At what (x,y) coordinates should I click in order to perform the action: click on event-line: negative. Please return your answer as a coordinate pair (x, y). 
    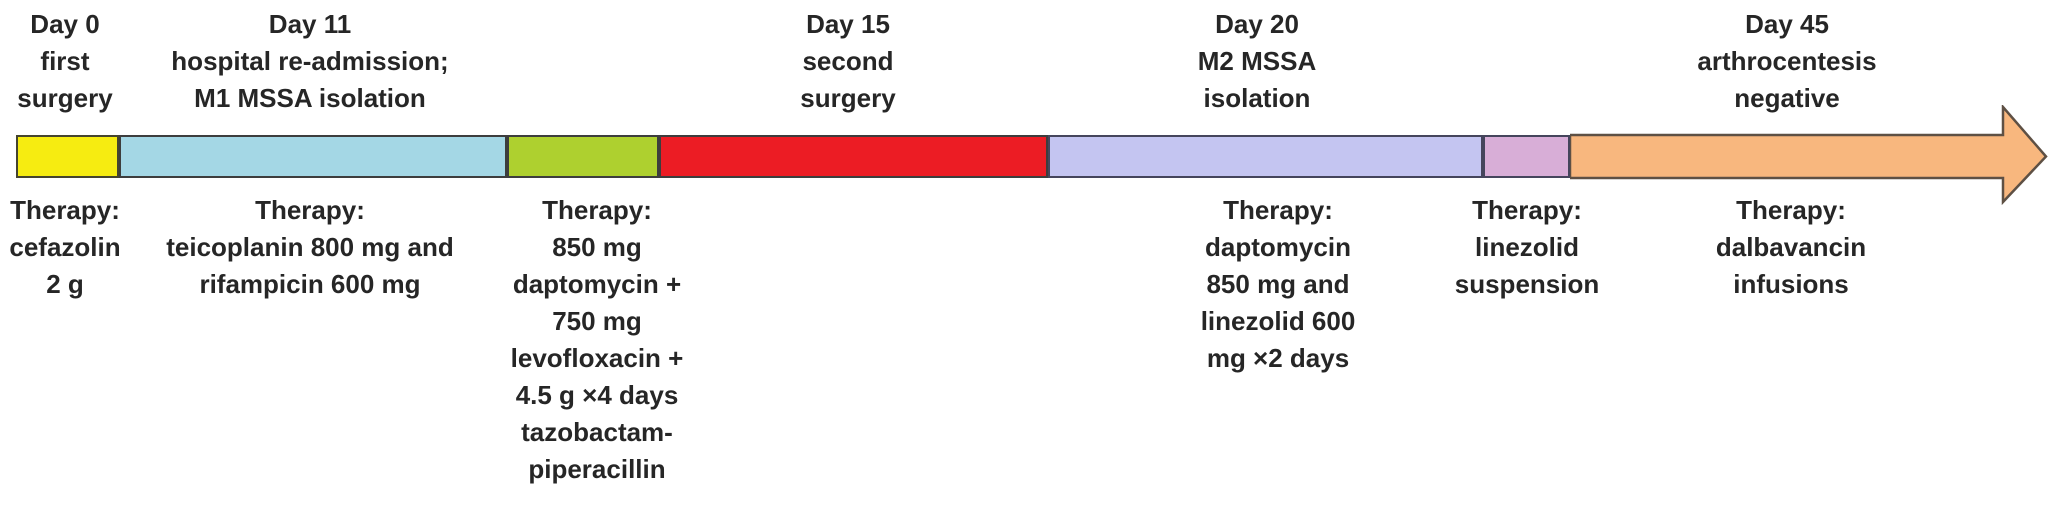
    Looking at the image, I should click on (1787, 98).